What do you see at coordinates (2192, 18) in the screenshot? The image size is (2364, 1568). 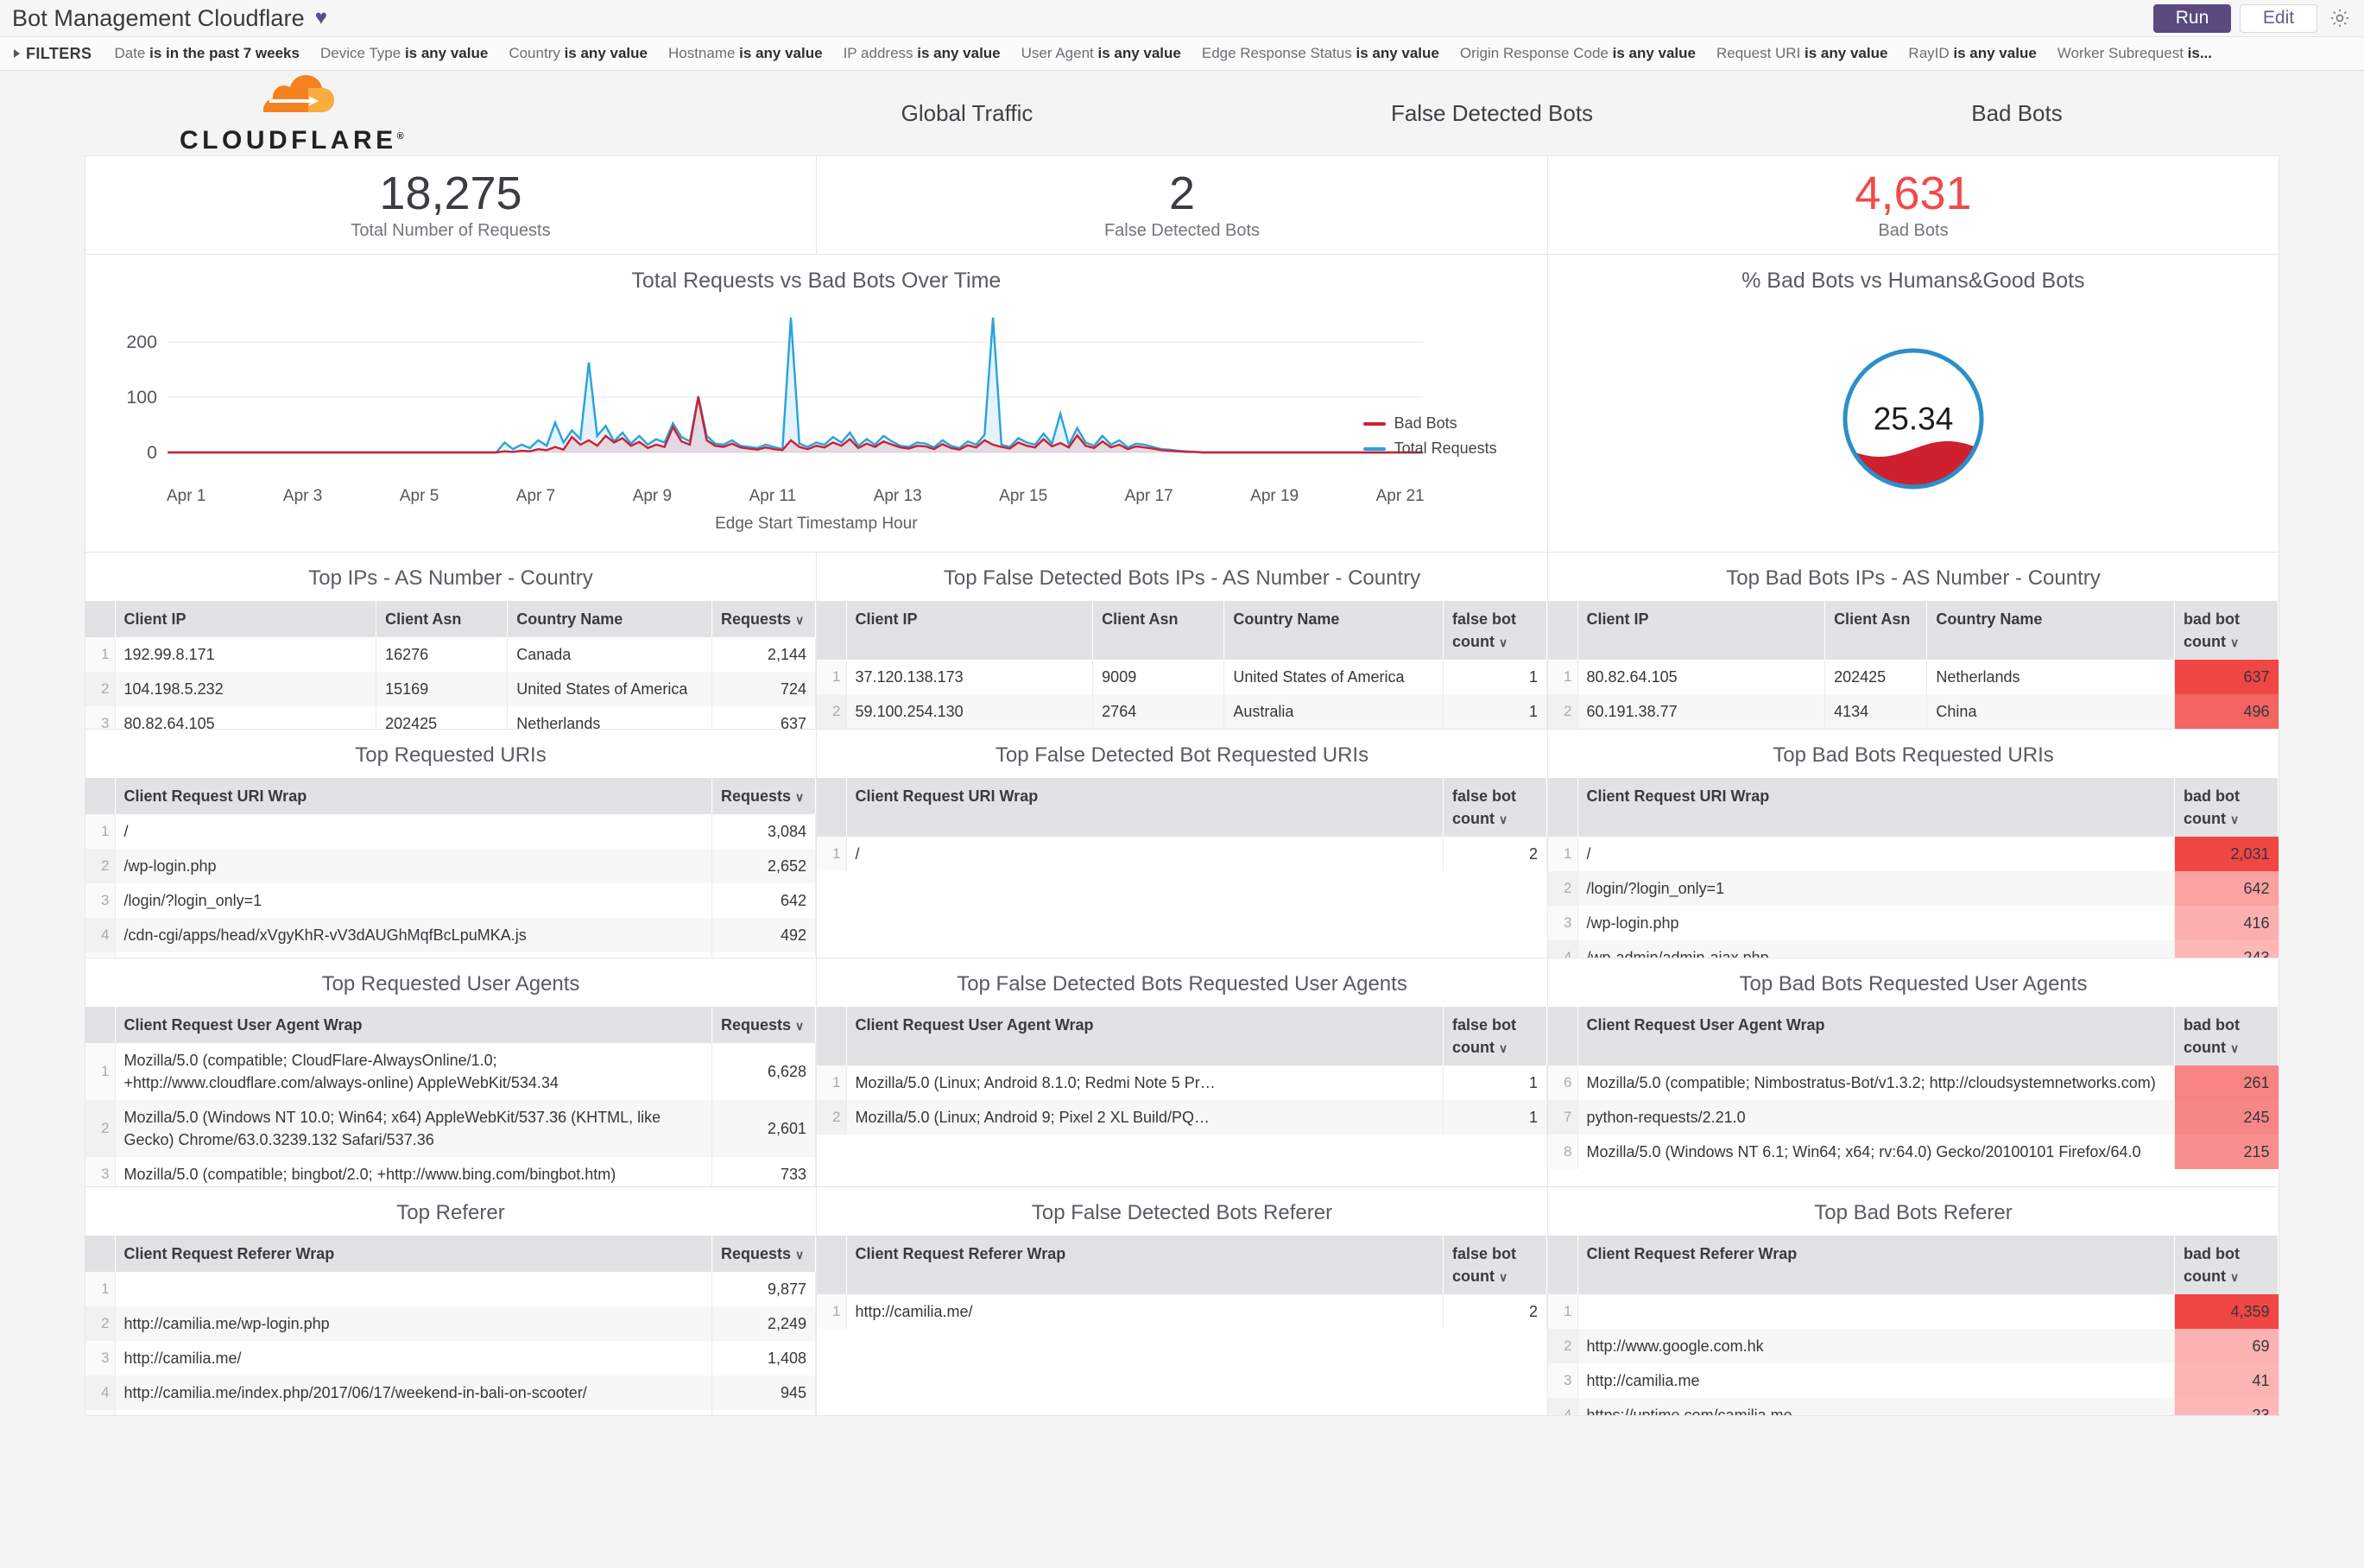 I see `run-button: Run` at bounding box center [2192, 18].